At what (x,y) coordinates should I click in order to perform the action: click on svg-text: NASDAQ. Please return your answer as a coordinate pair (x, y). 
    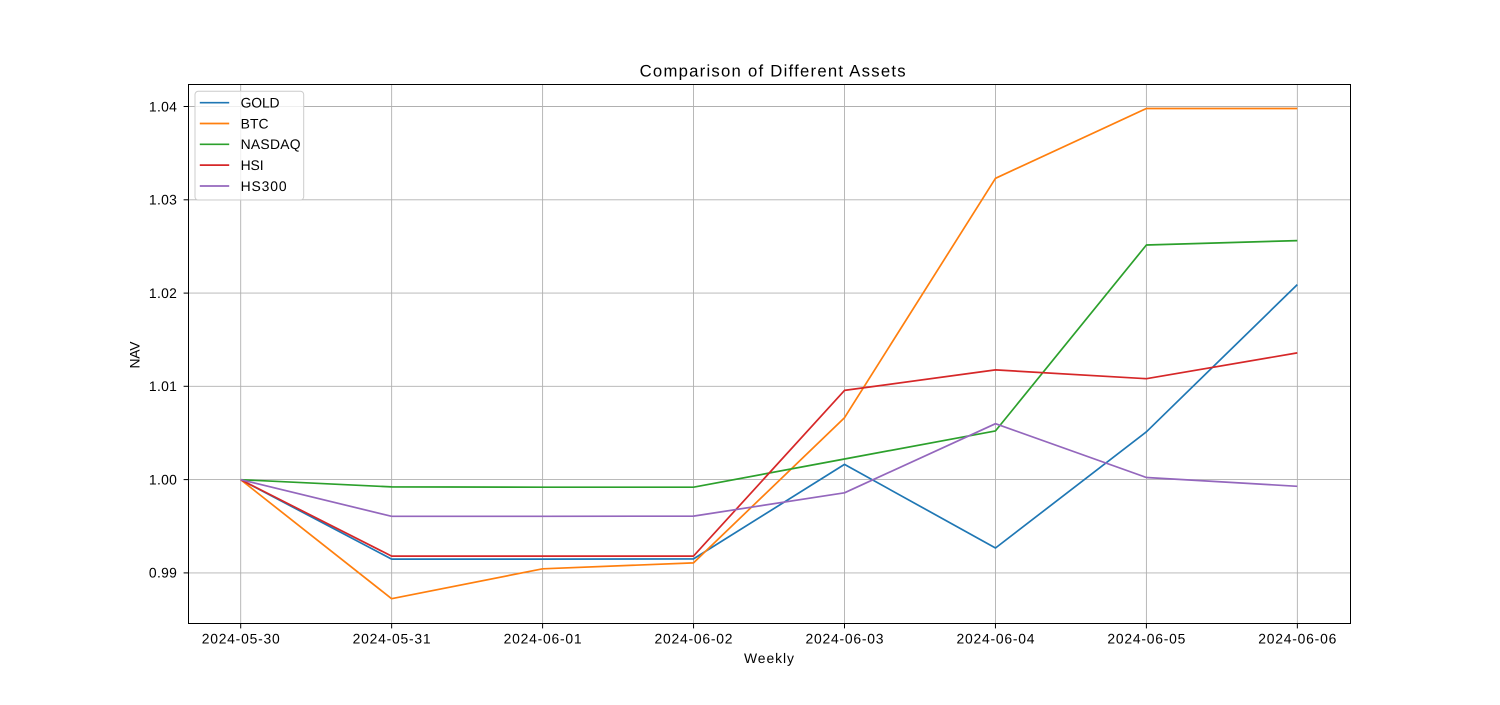
    Looking at the image, I should click on (271, 144).